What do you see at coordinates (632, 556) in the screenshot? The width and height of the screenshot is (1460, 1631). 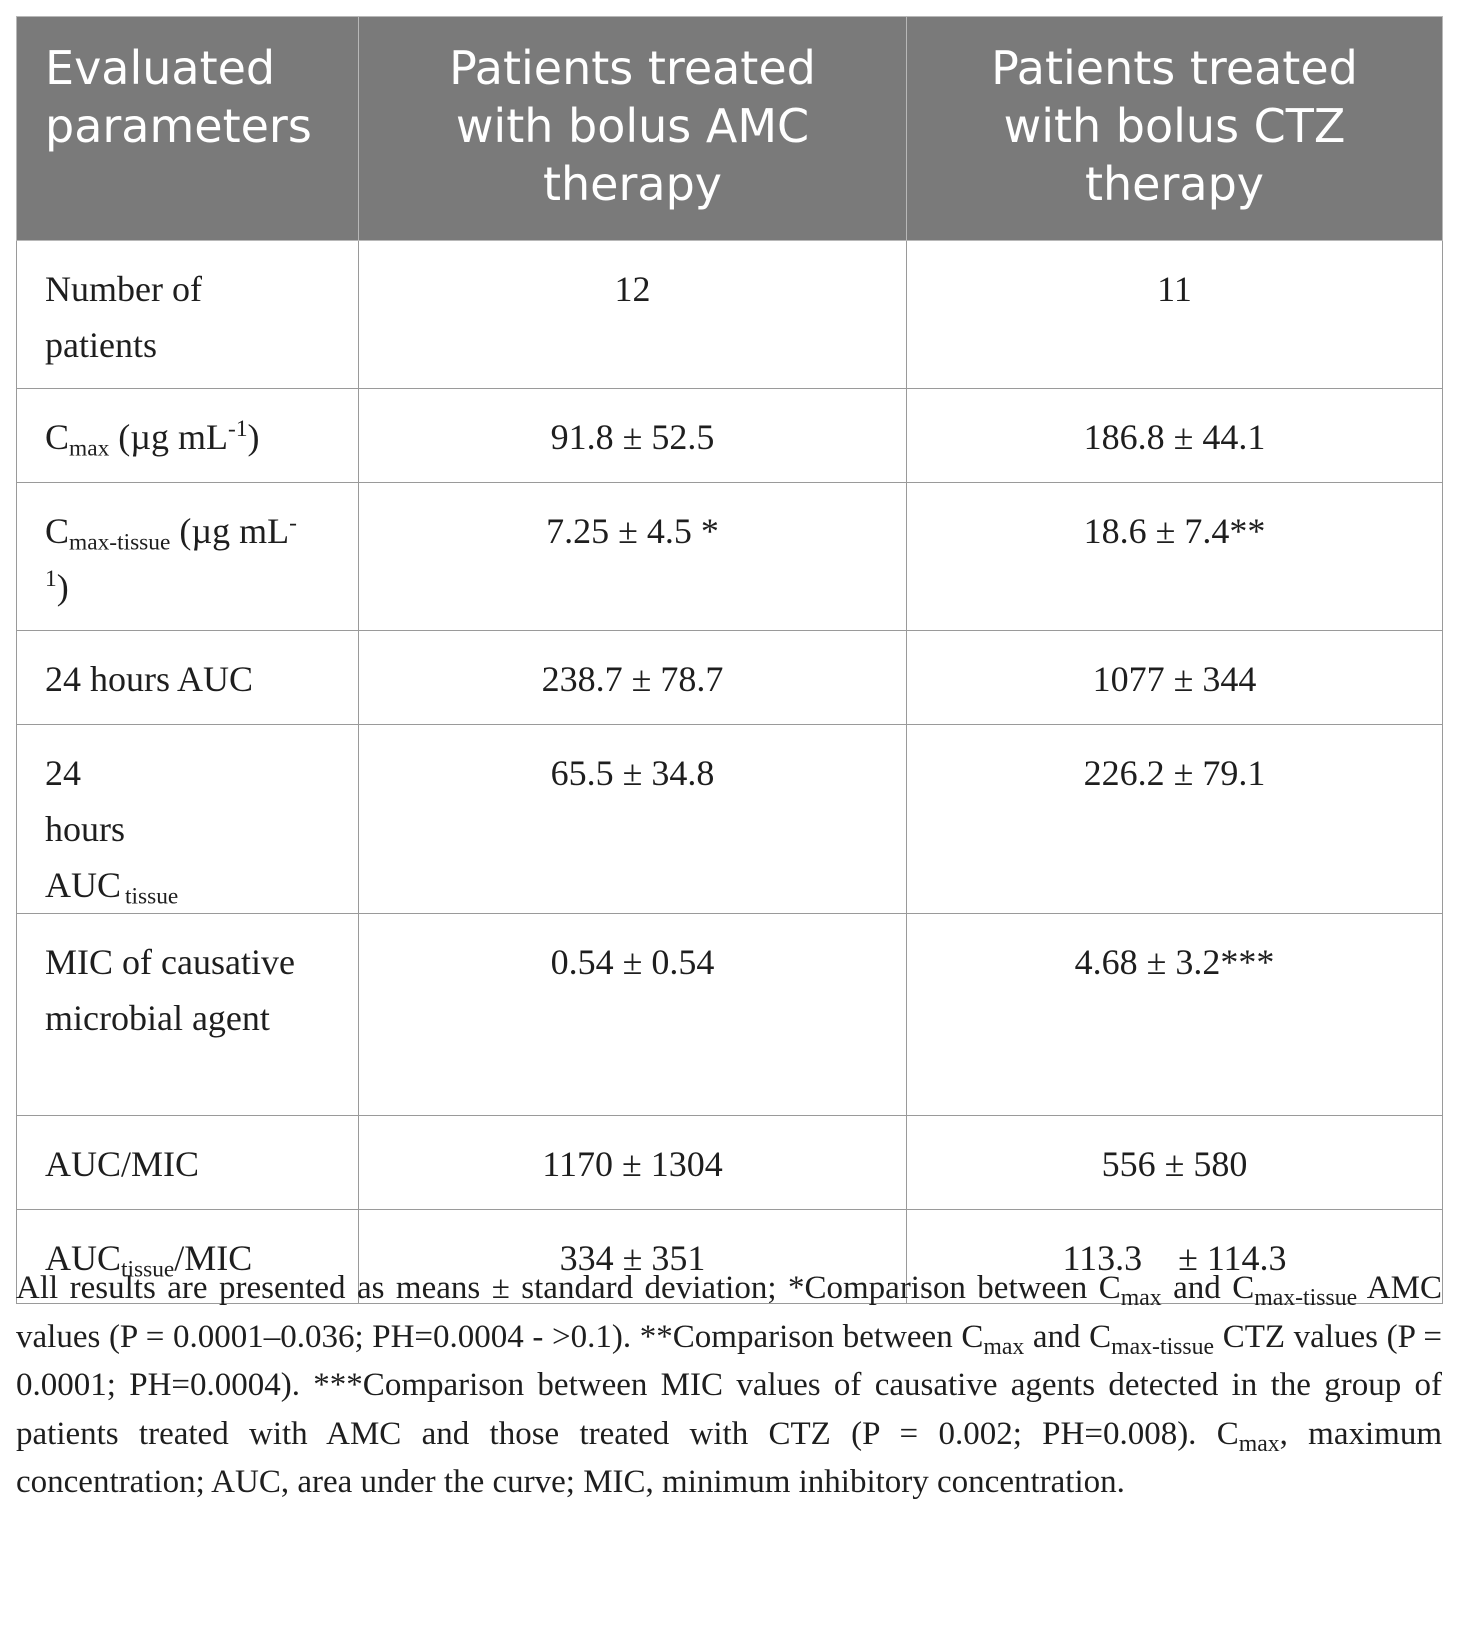 I see `amc-value: 7.25 ± 4.5 *` at bounding box center [632, 556].